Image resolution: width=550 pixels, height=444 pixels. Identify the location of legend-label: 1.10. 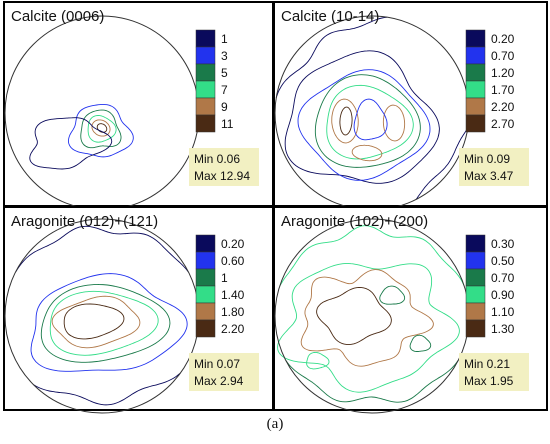
(503, 312).